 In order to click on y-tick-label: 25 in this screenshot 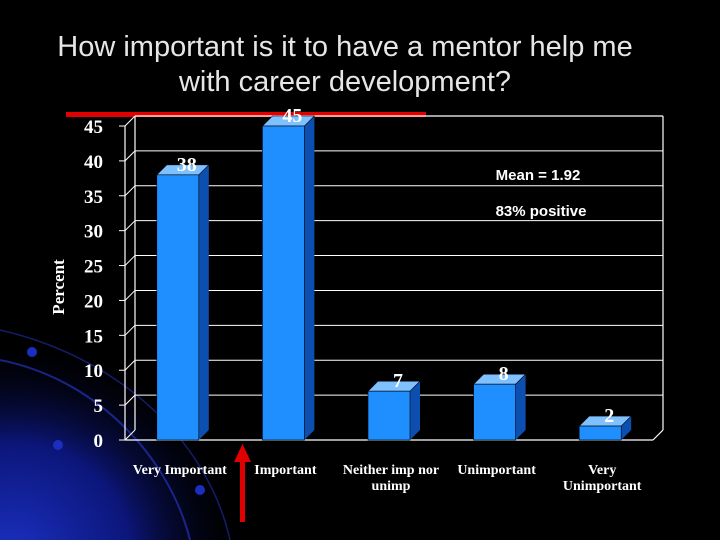, I will do `click(93, 267)`.